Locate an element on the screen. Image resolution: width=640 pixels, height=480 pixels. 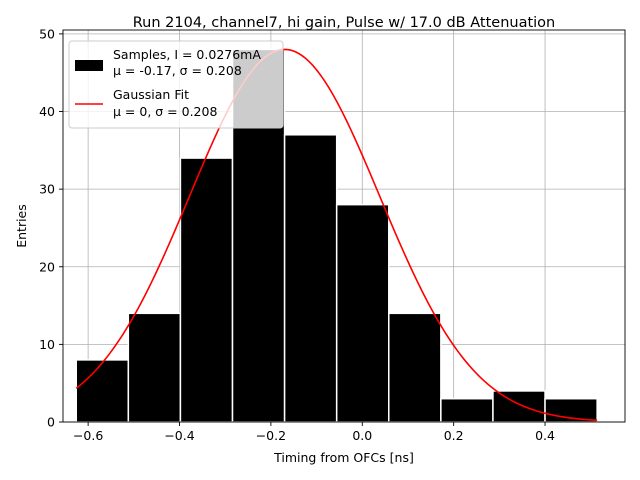
y-tick-label: 20 is located at coordinates (47, 266).